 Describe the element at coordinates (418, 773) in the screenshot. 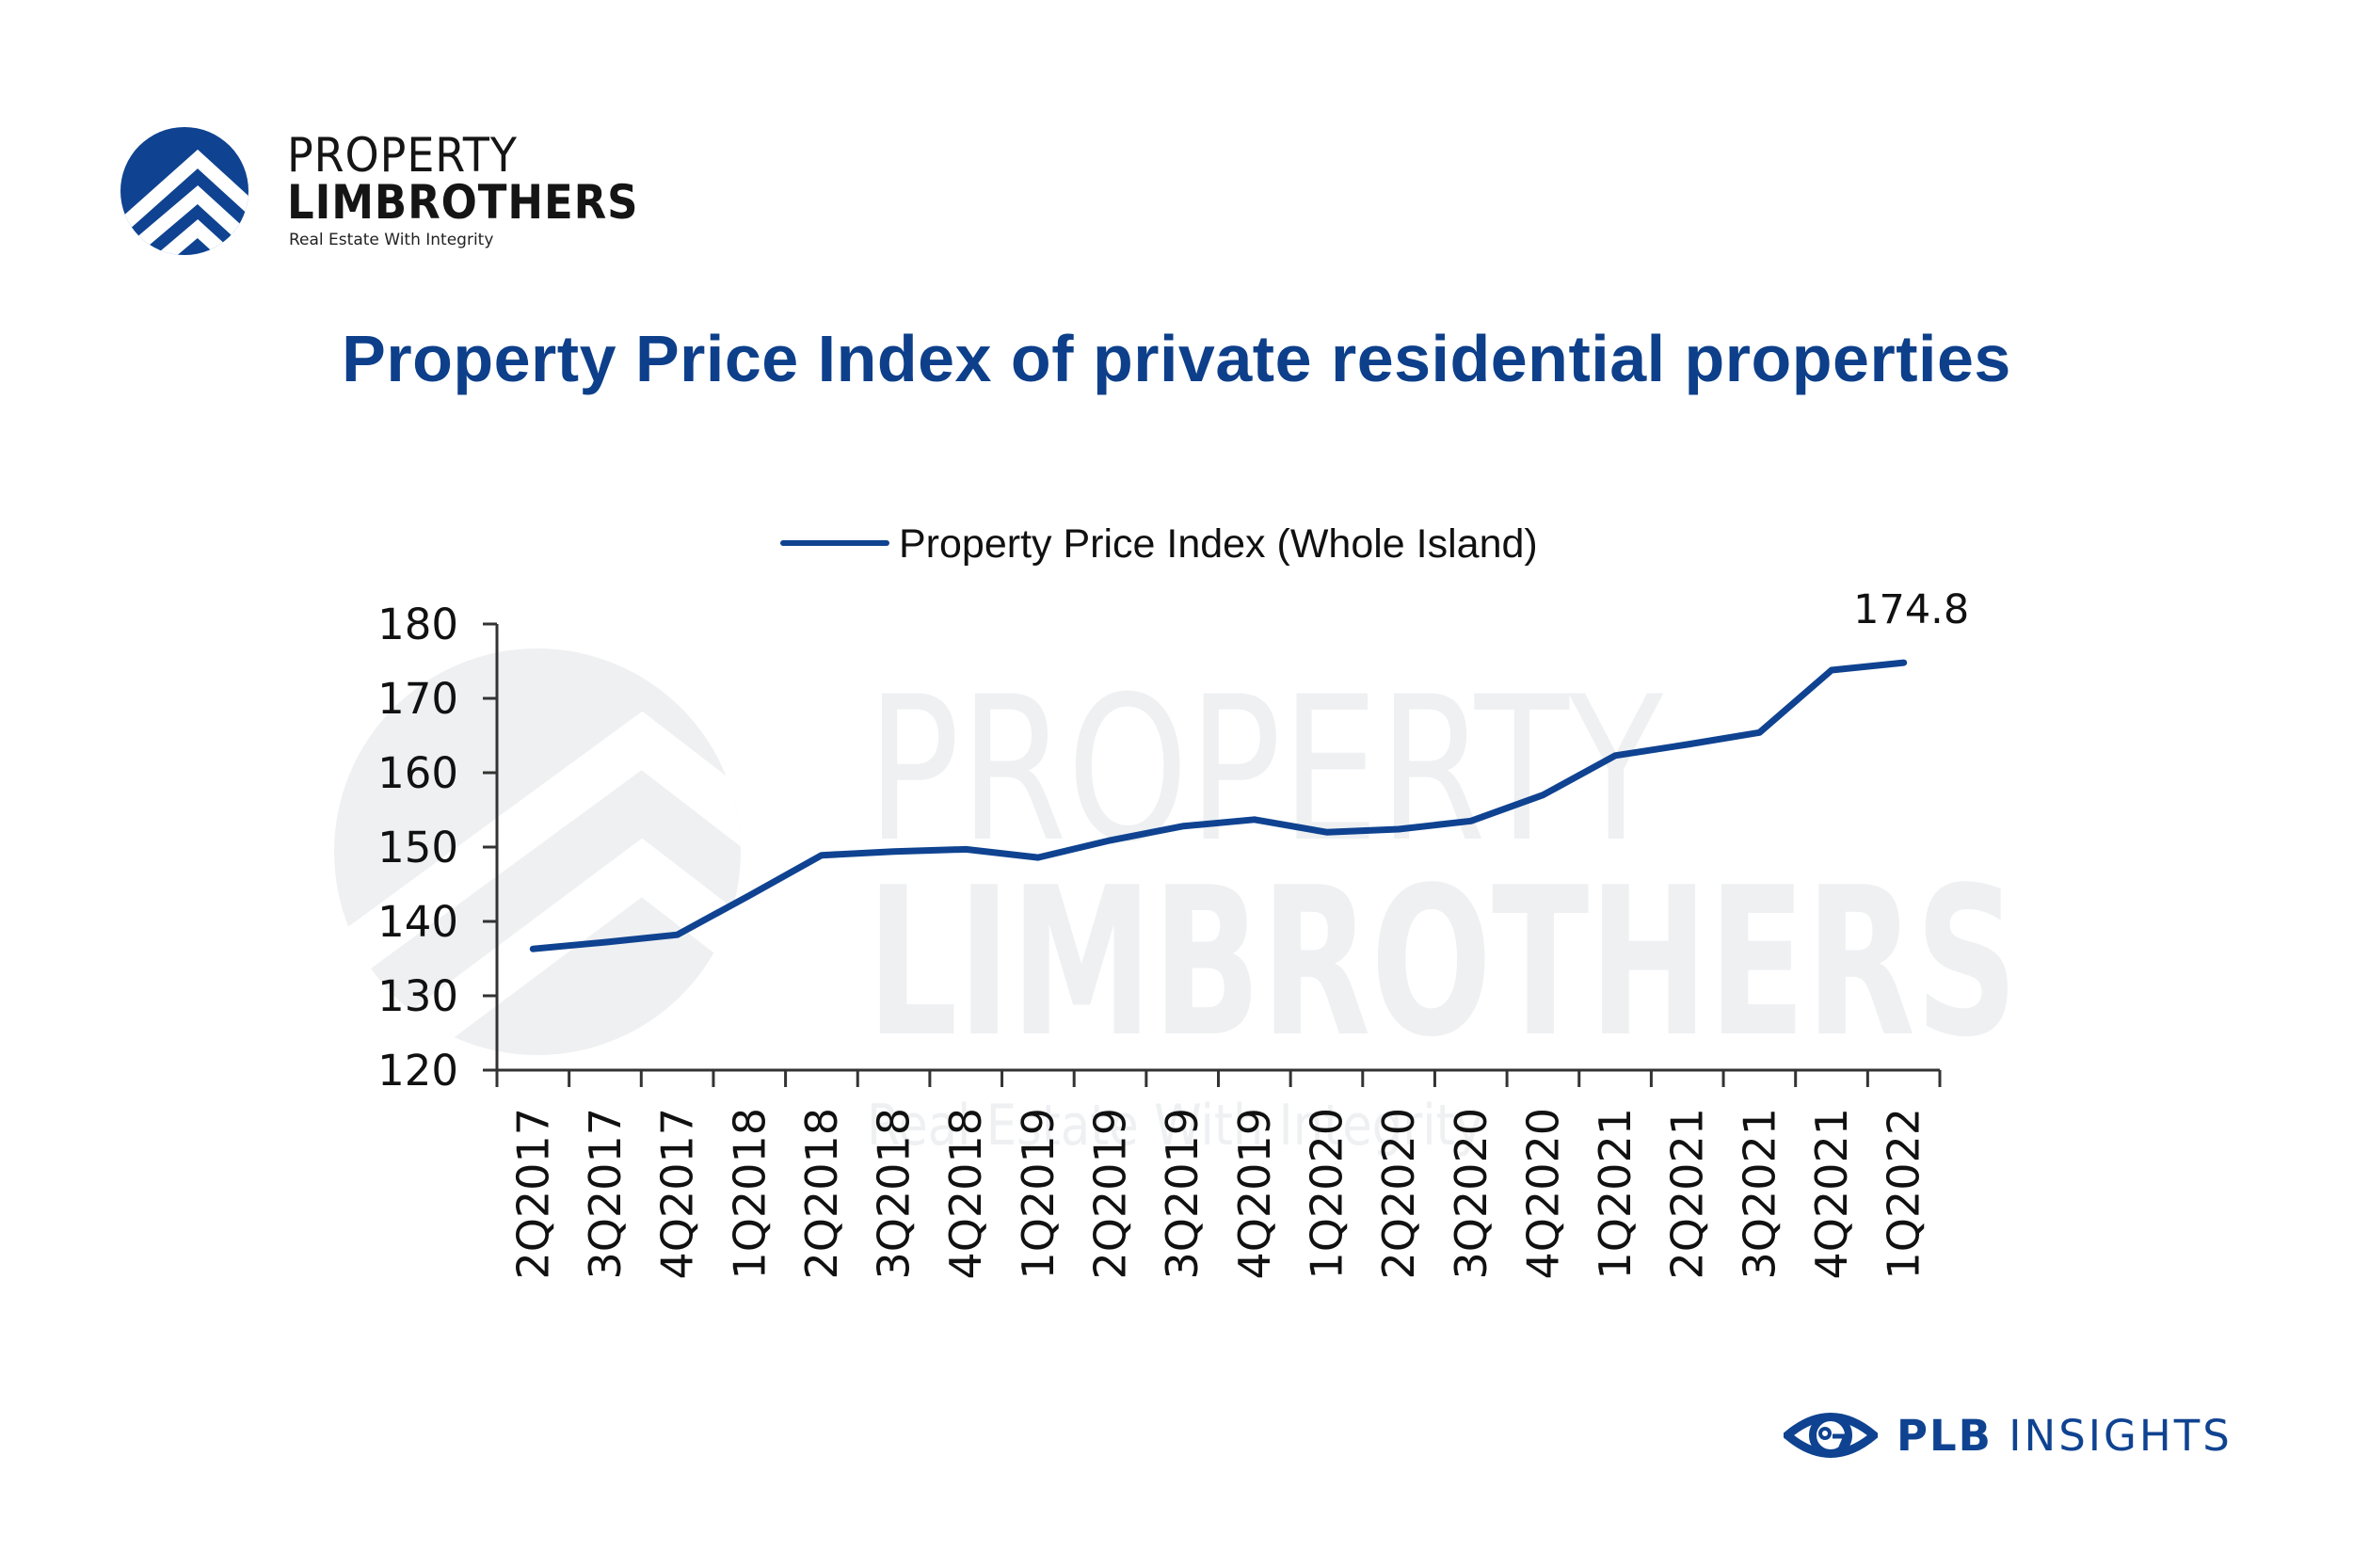

I see `y-tick-label: 160` at that location.